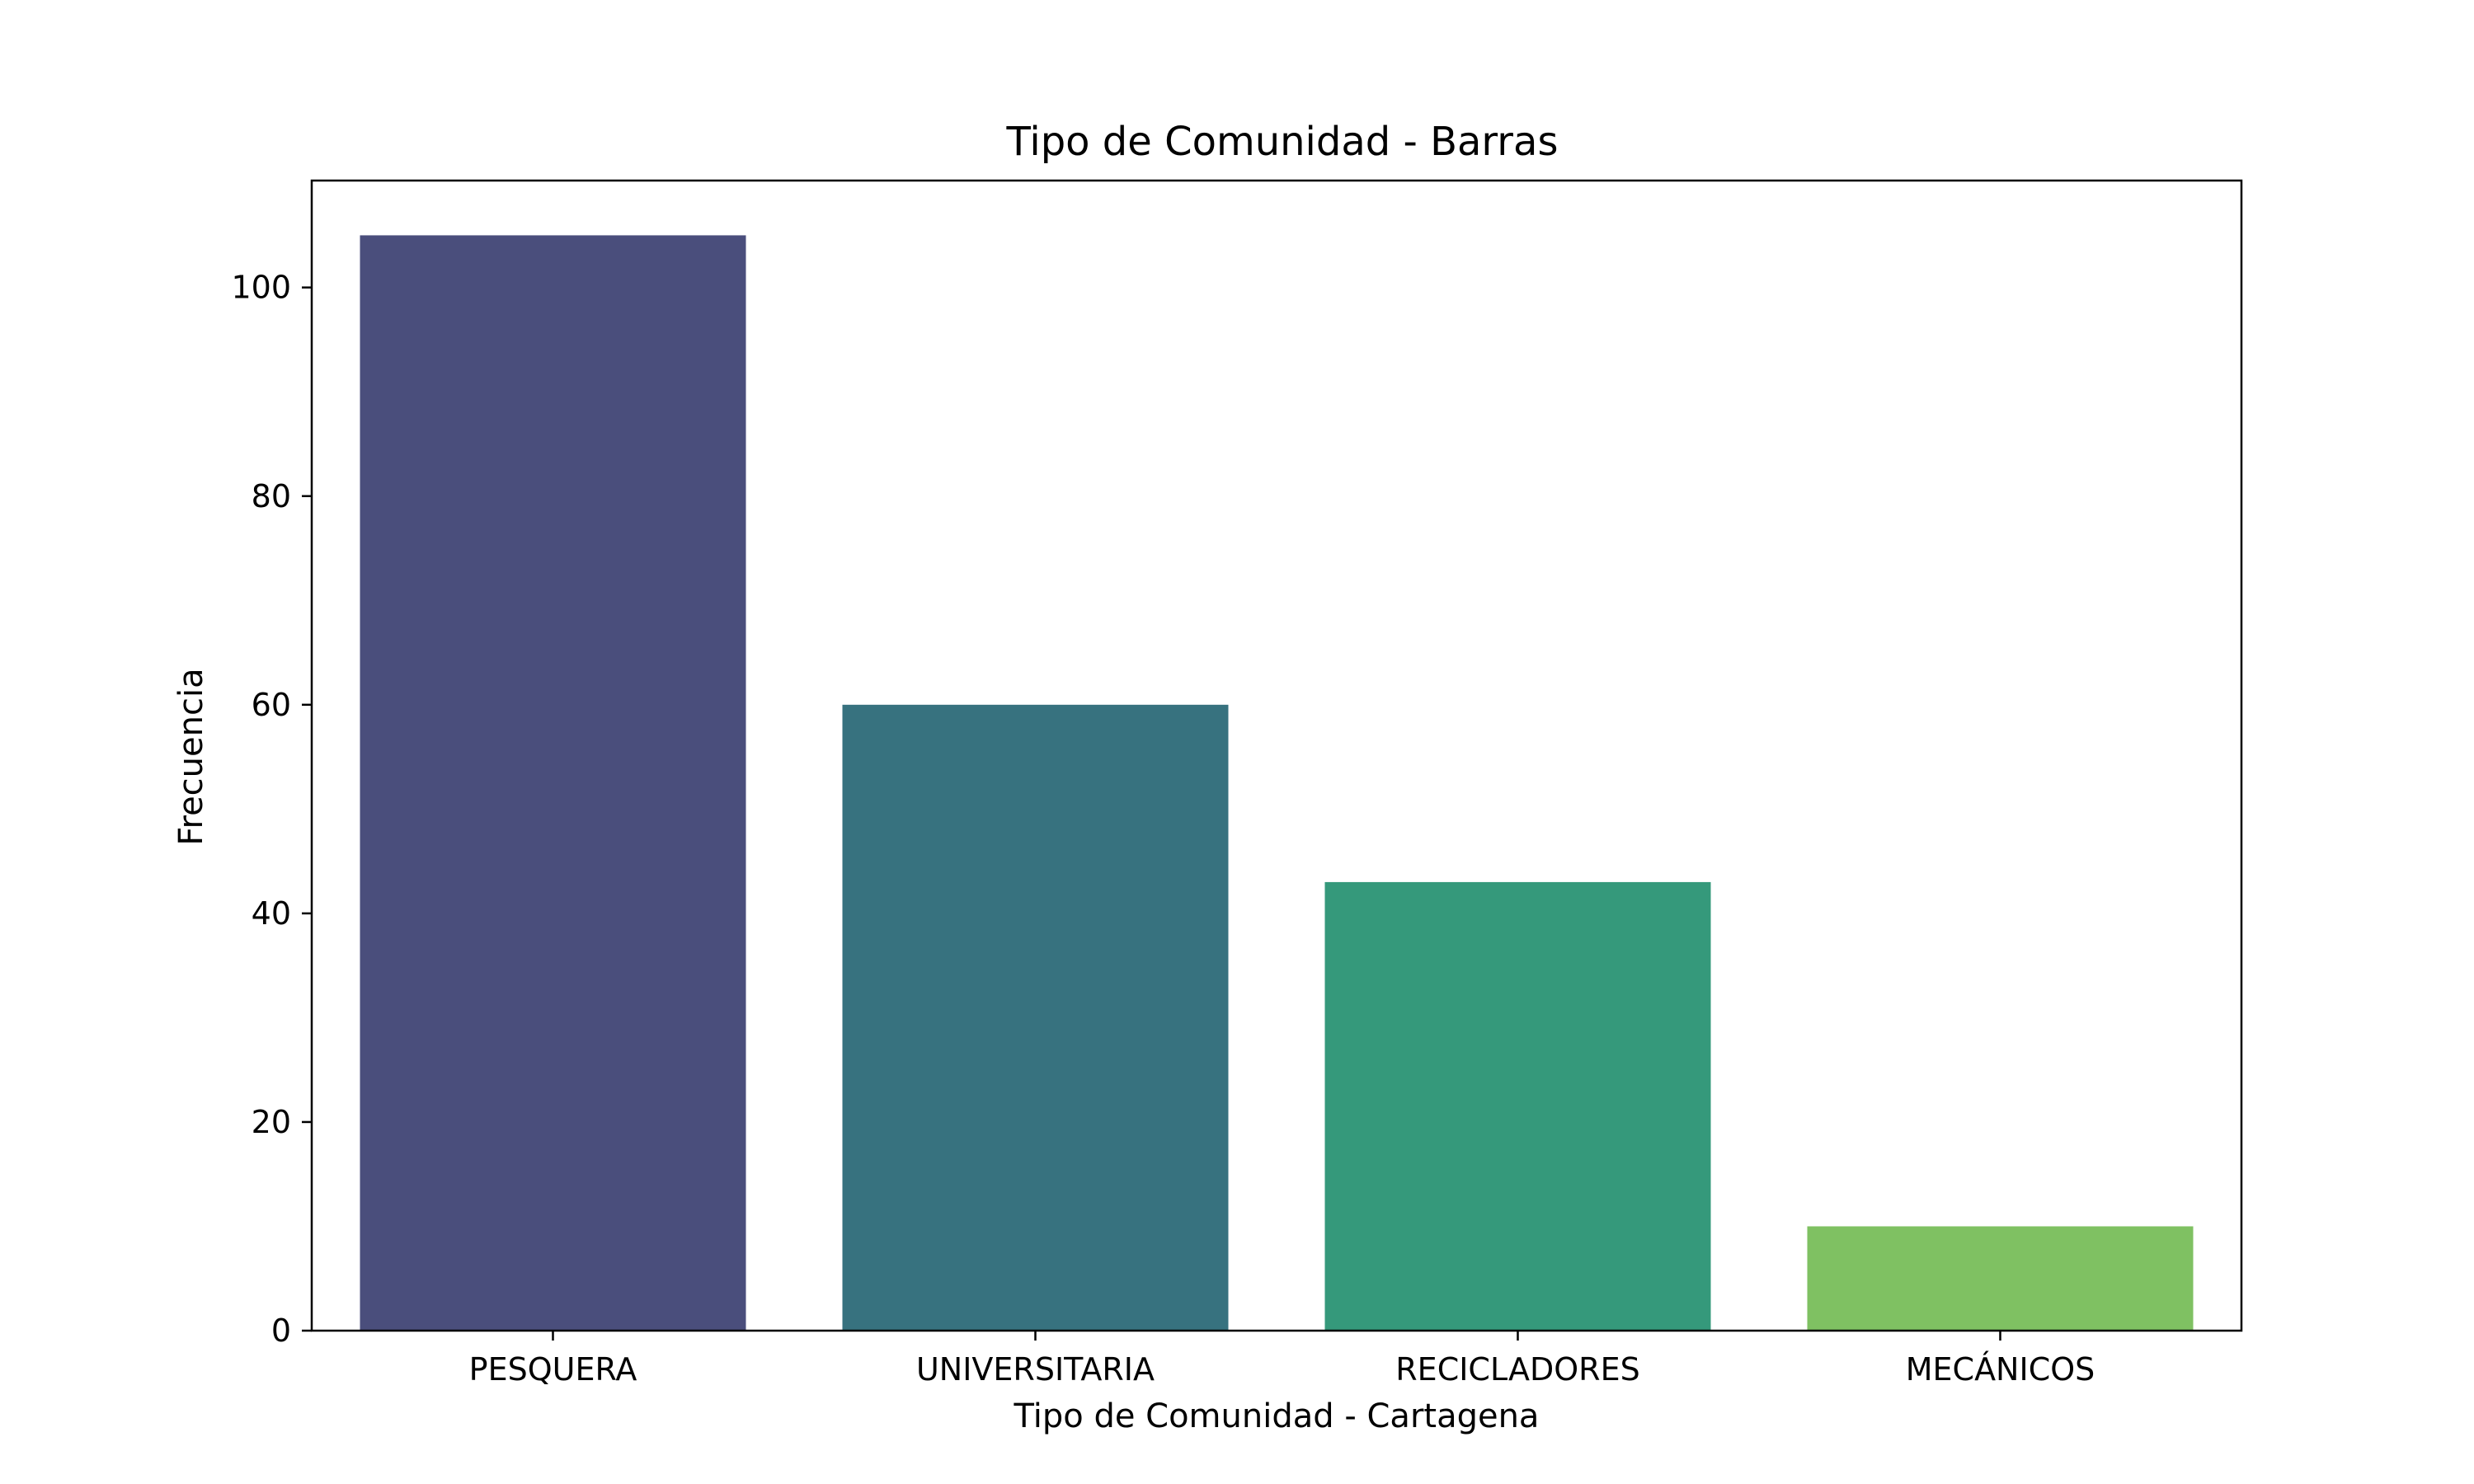 The height and width of the screenshot is (1484, 2474). What do you see at coordinates (2000, 1278) in the screenshot?
I see `bar-mecánicos` at bounding box center [2000, 1278].